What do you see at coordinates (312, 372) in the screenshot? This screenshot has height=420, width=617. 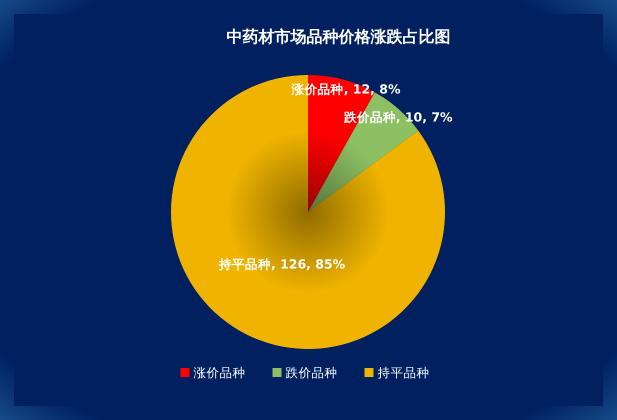 I see `legend-label: 跌价品种` at bounding box center [312, 372].